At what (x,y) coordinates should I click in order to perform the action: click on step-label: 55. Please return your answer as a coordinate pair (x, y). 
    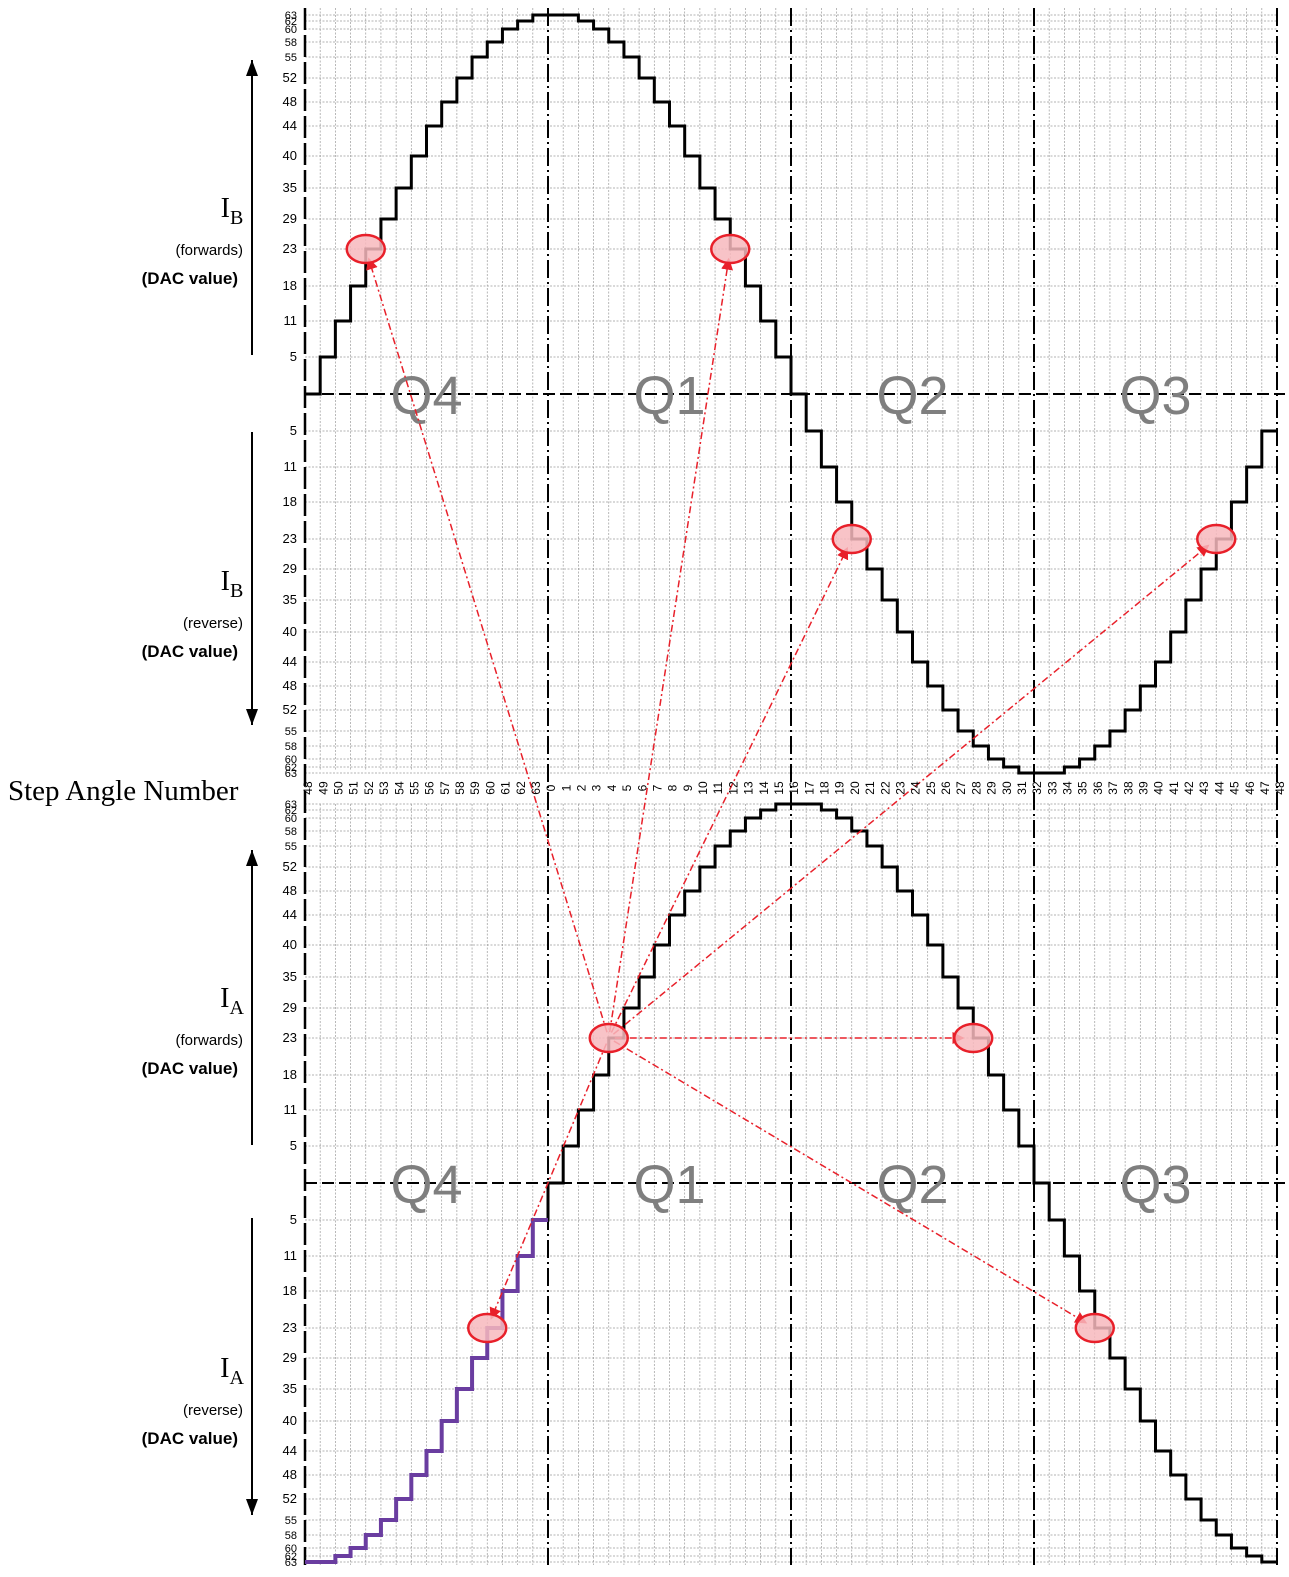
    Looking at the image, I should click on (414, 788).